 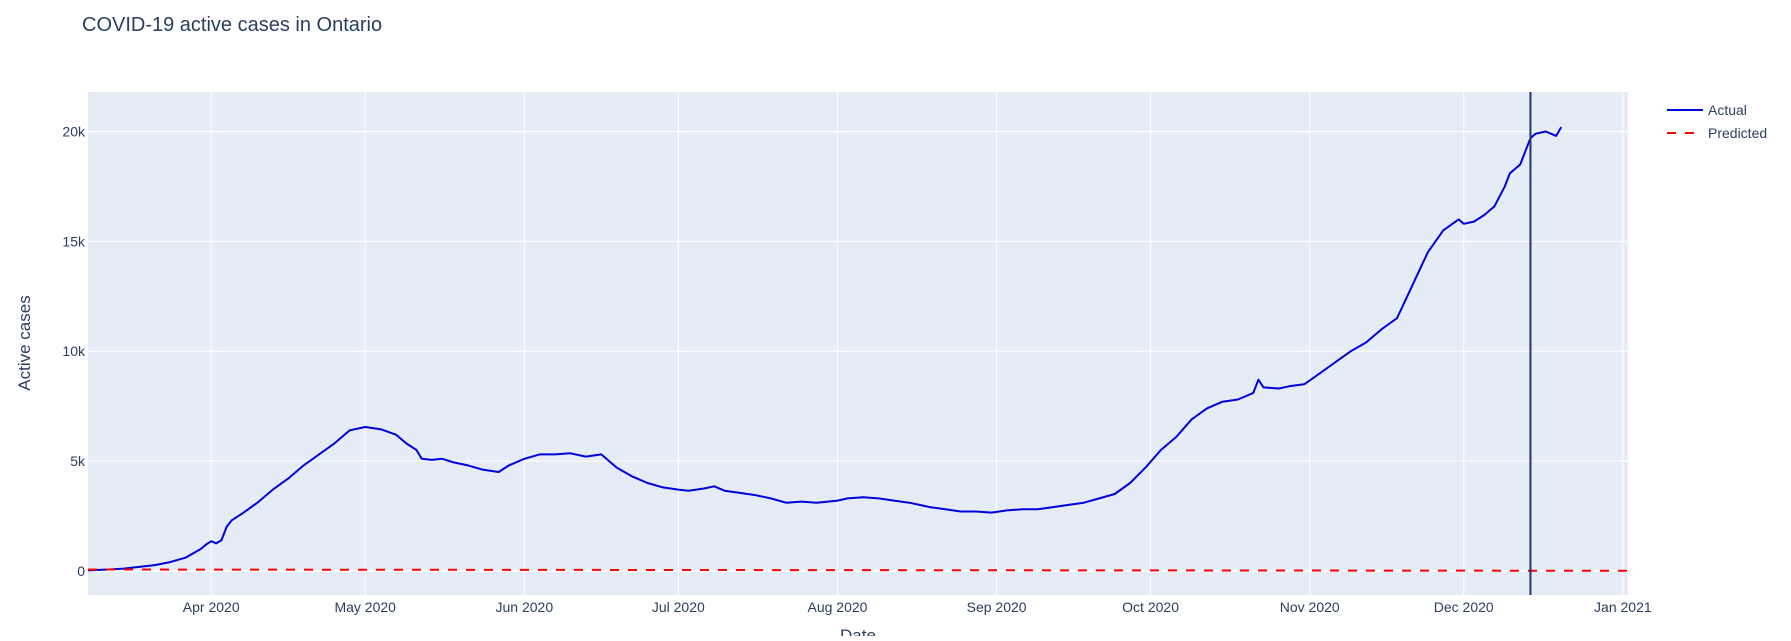 What do you see at coordinates (525, 607) in the screenshot?
I see `x-tick-label: Jun 2020` at bounding box center [525, 607].